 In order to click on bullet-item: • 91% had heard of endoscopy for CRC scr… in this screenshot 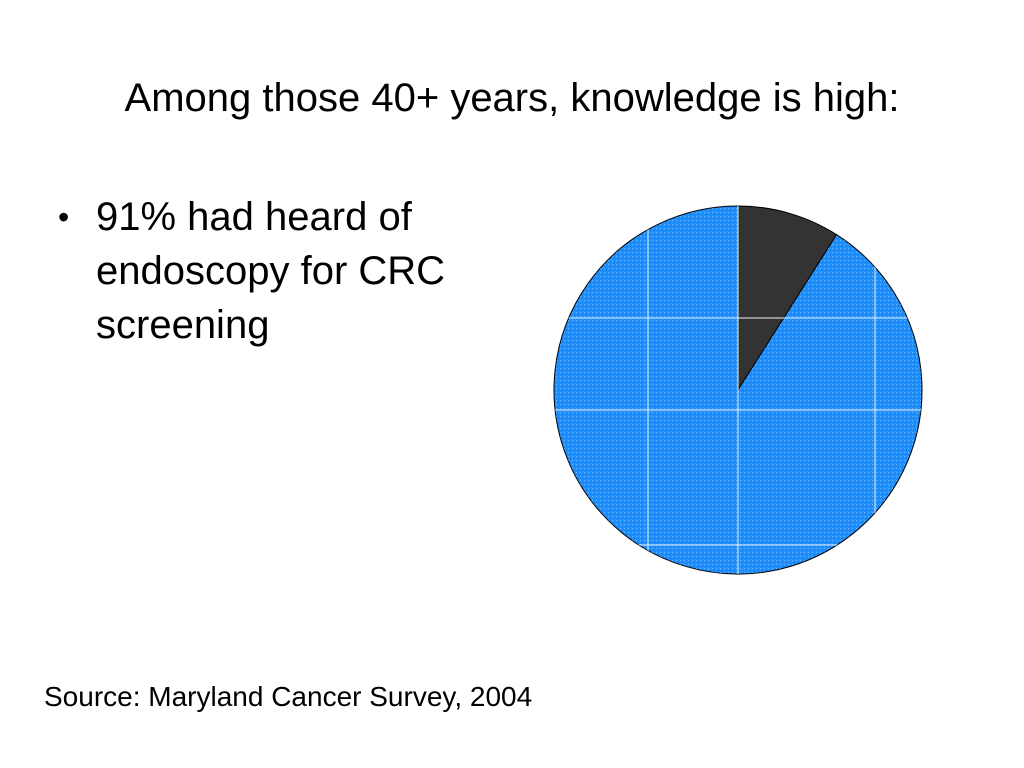, I will do `click(288, 271)`.